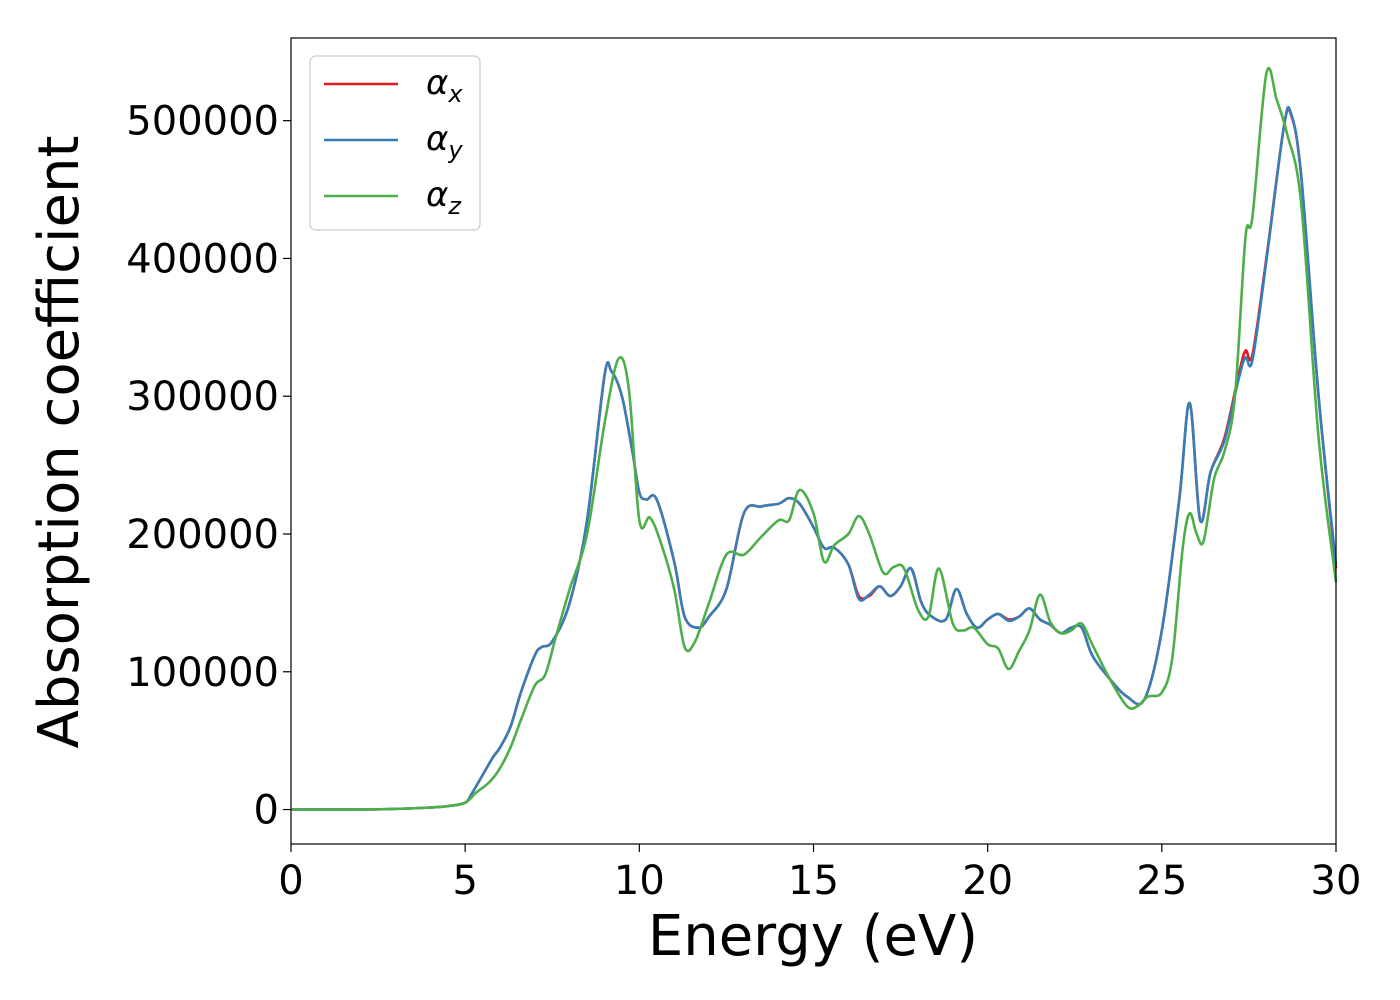  Describe the element at coordinates (813, 936) in the screenshot. I see `x-axis-label: Energy (eV)` at that location.